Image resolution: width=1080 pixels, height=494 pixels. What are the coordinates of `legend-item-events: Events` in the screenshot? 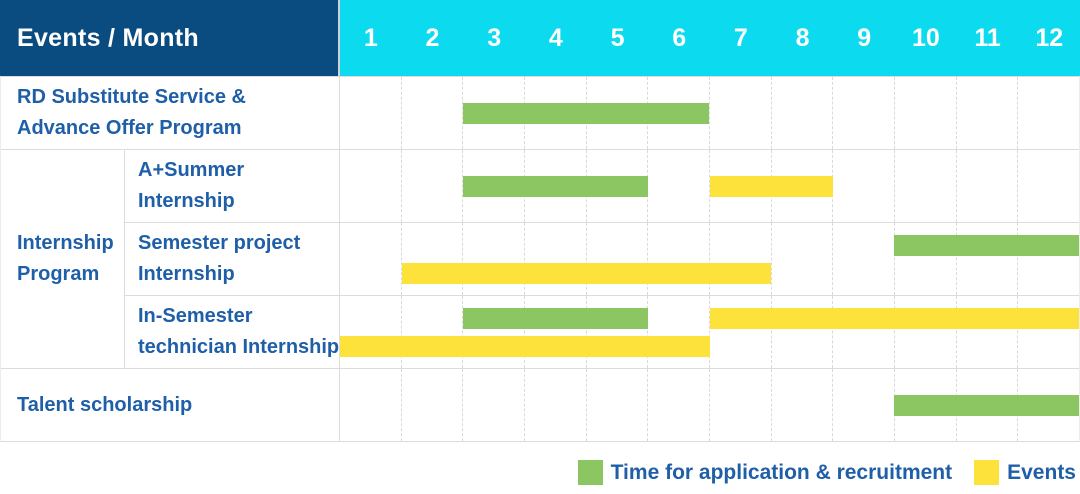 It's located at (1025, 472).